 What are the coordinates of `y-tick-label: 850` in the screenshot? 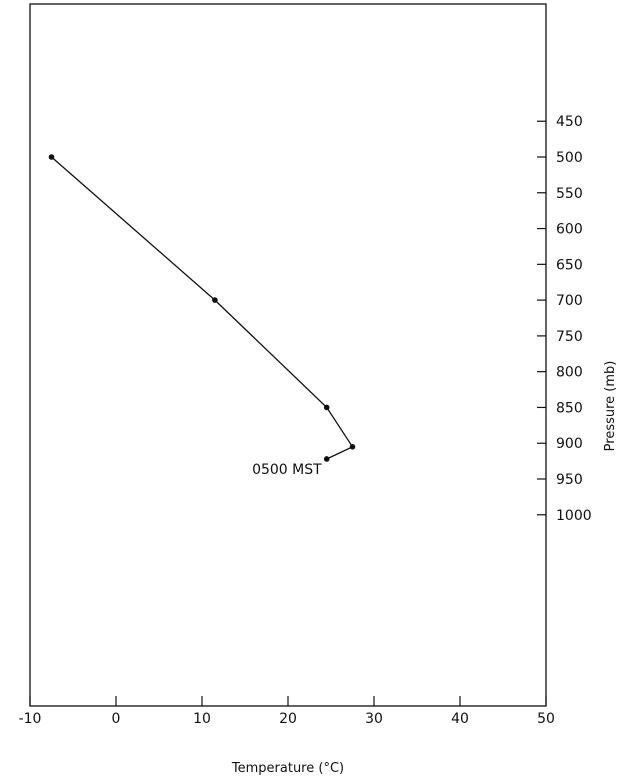 It's located at (569, 408).